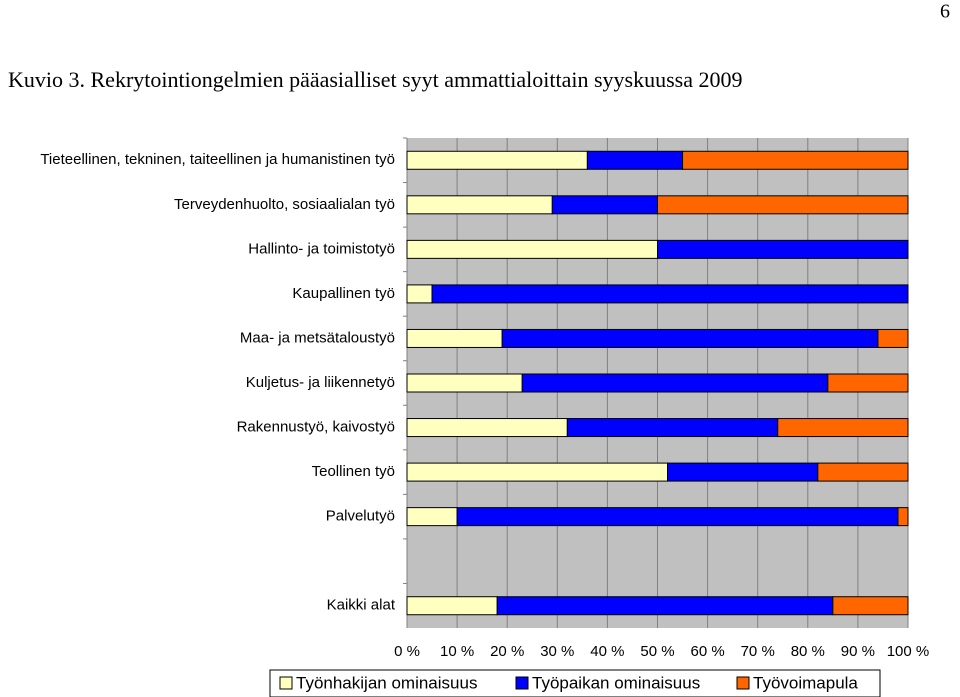  I want to click on y-tick-label: Teollinen työ, so click(353, 471).